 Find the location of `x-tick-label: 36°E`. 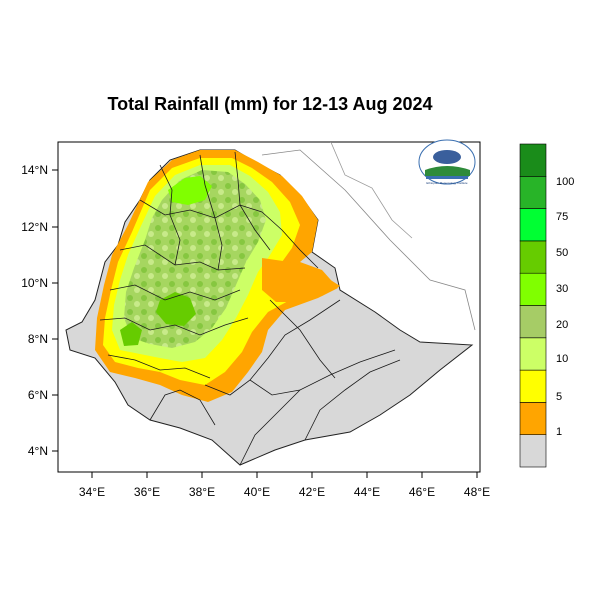

x-tick-label: 36°E is located at coordinates (147, 492).